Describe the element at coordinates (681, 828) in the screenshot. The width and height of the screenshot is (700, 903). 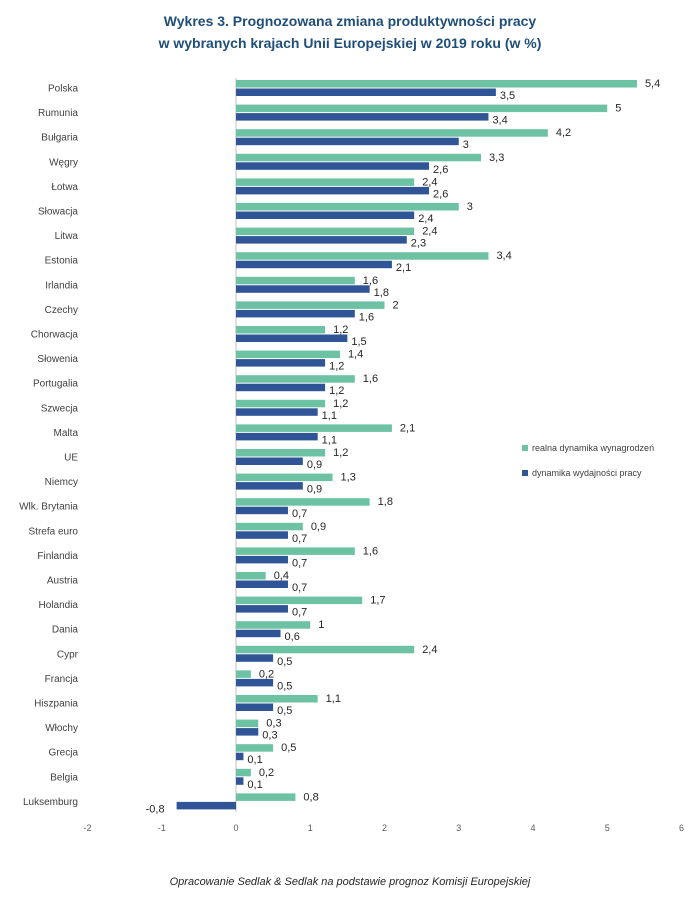
I see `x-tick-label: 6` at that location.